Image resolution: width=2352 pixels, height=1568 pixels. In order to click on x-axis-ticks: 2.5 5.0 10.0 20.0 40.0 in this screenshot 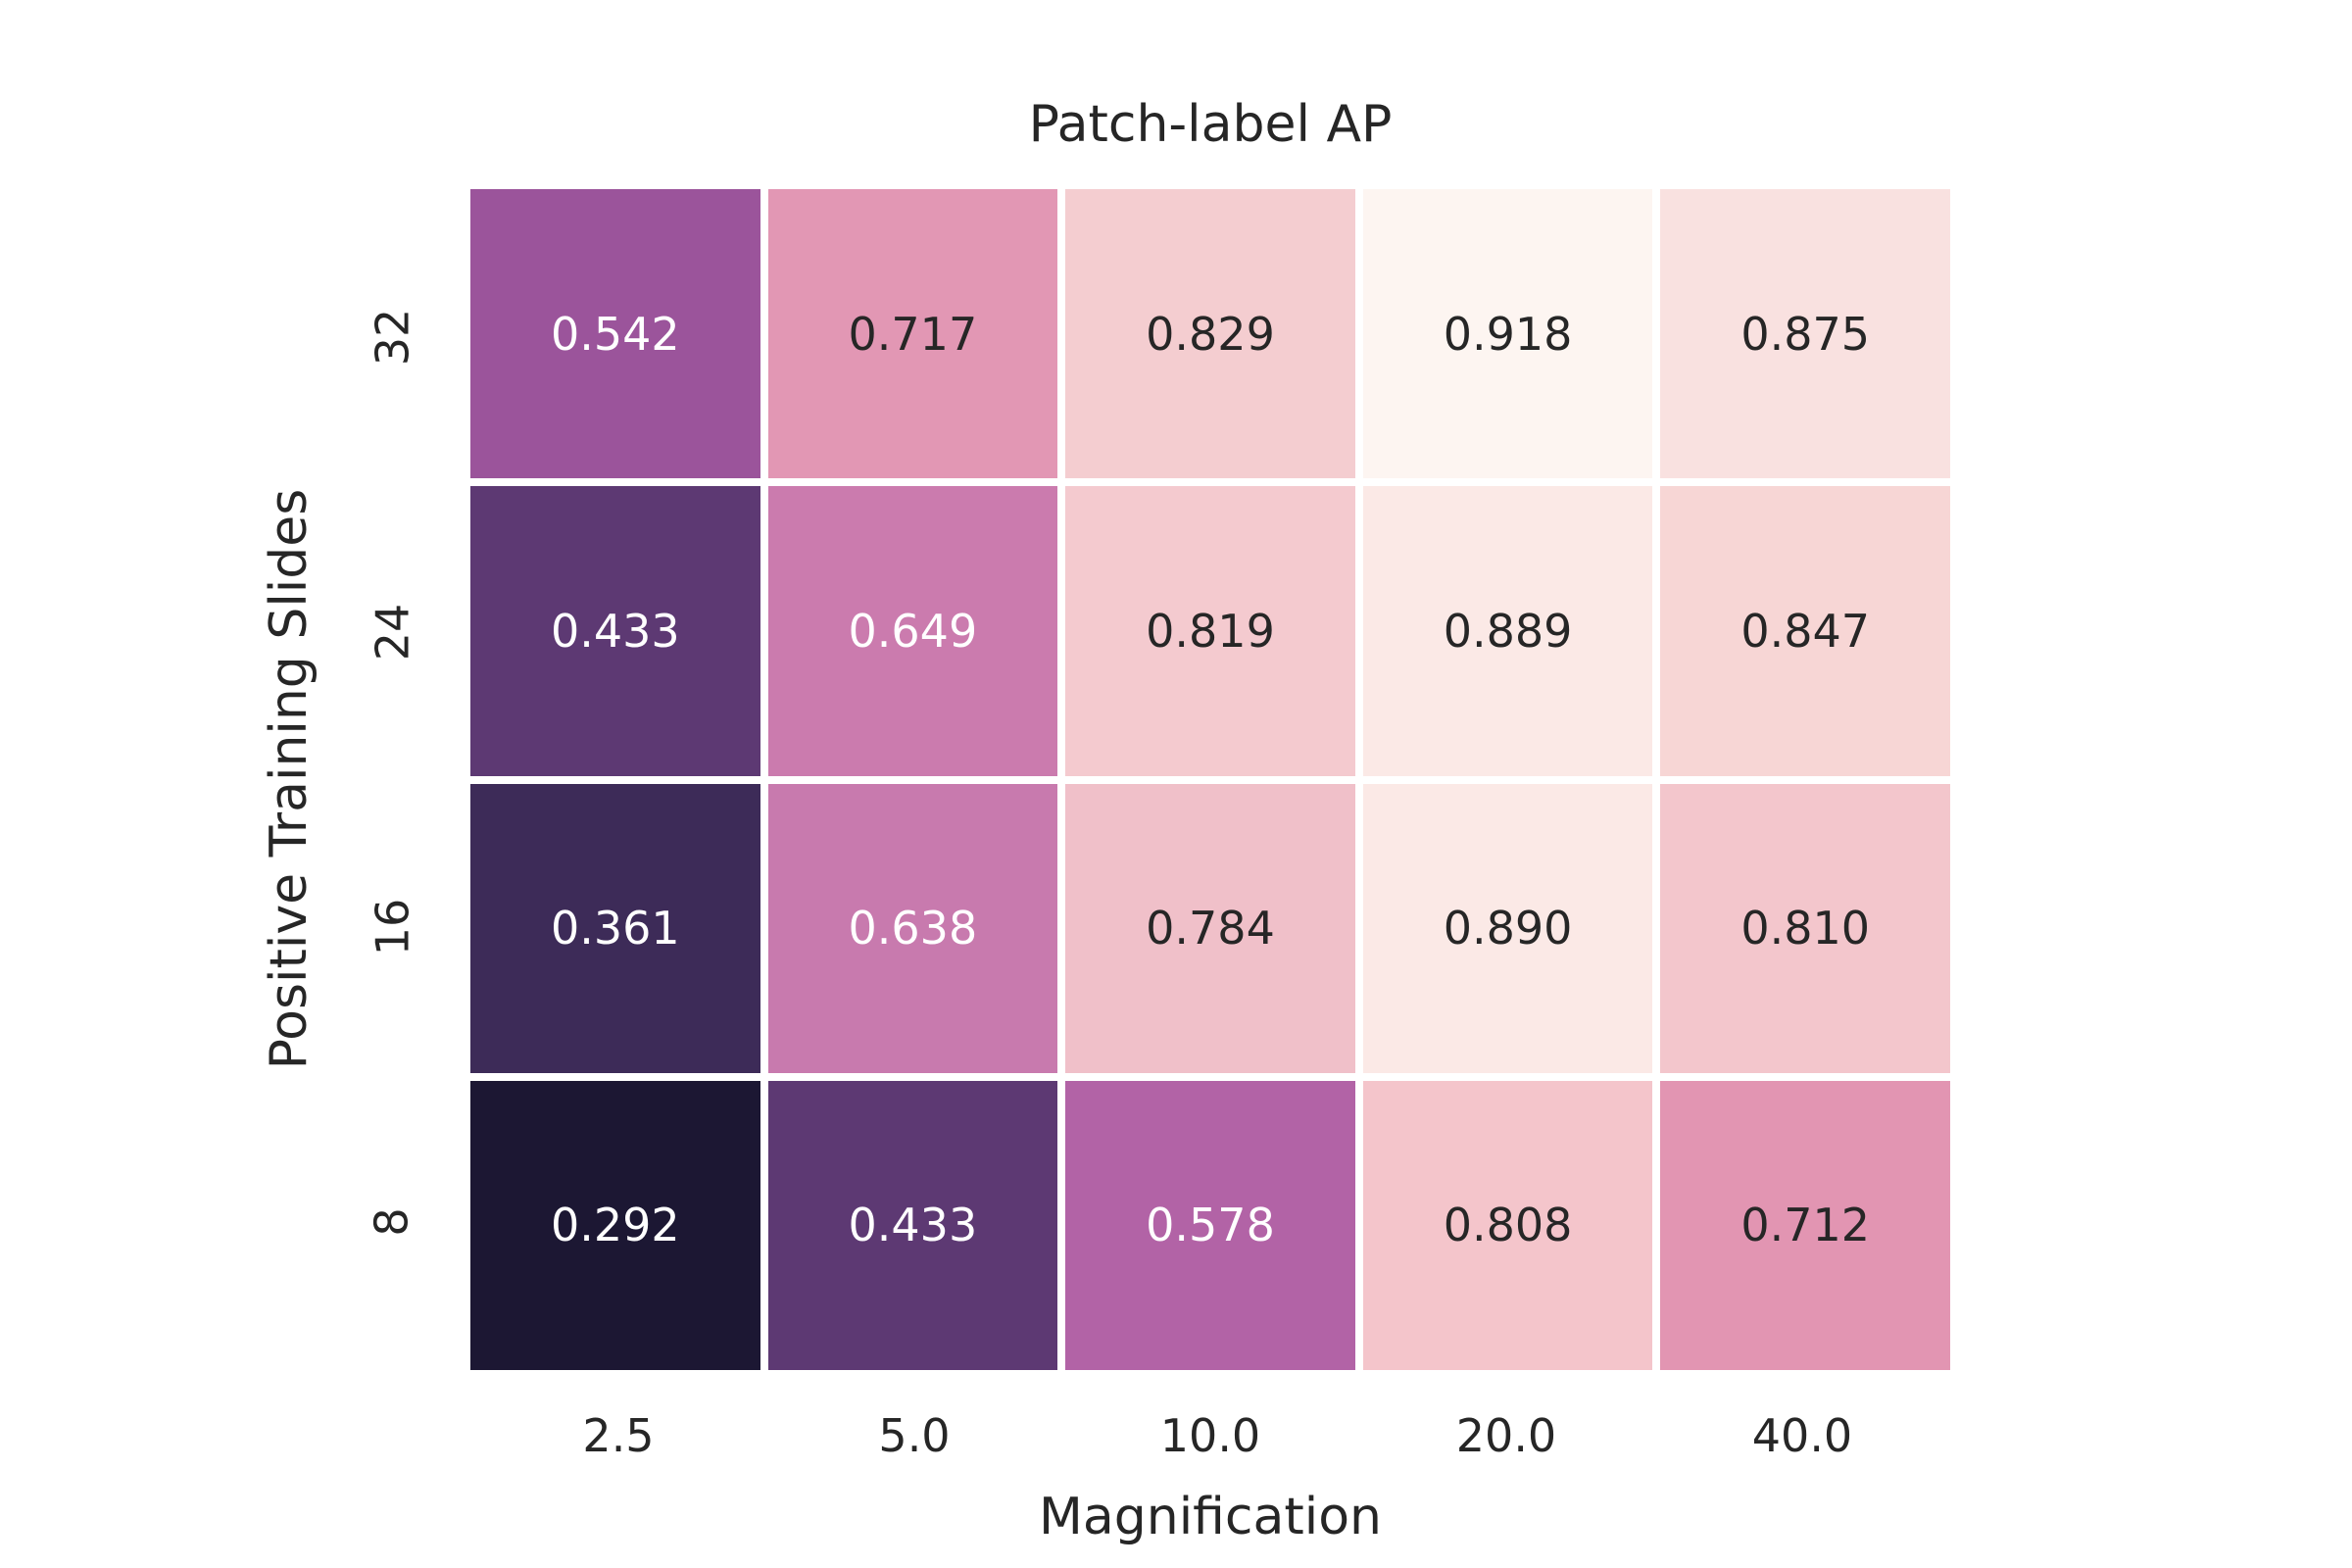, I will do `click(1210, 1435)`.